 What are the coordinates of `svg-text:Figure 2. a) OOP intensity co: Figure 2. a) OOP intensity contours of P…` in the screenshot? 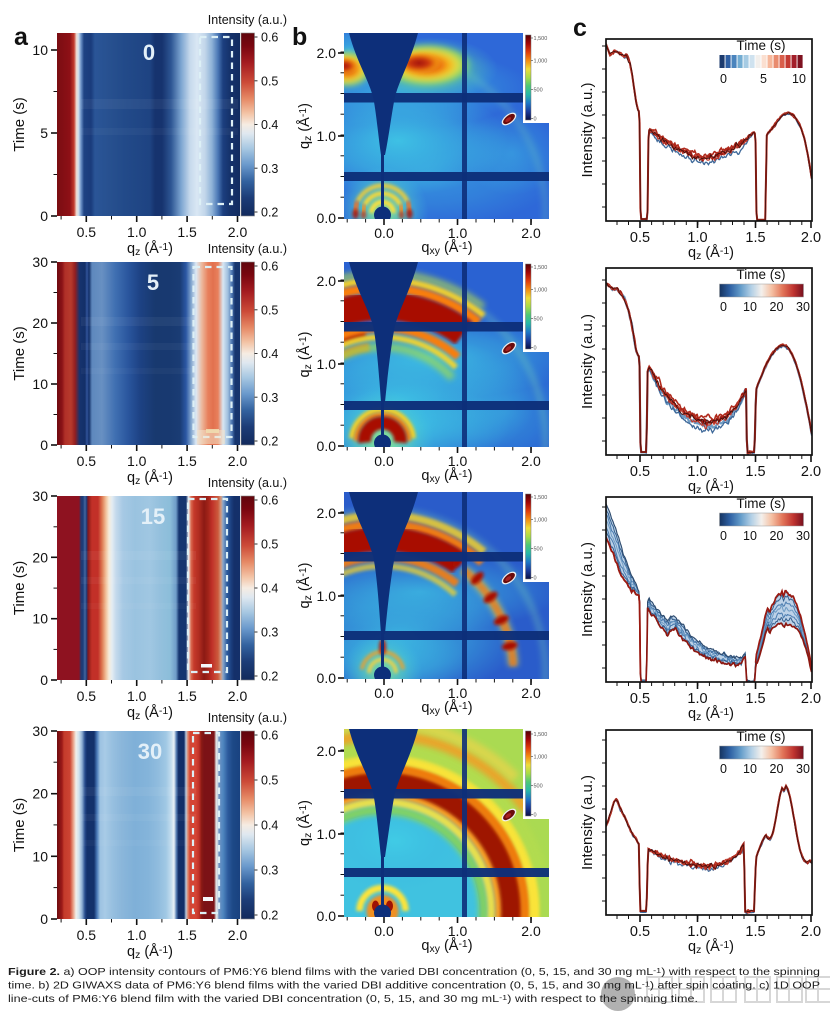 It's located at (414, 972).